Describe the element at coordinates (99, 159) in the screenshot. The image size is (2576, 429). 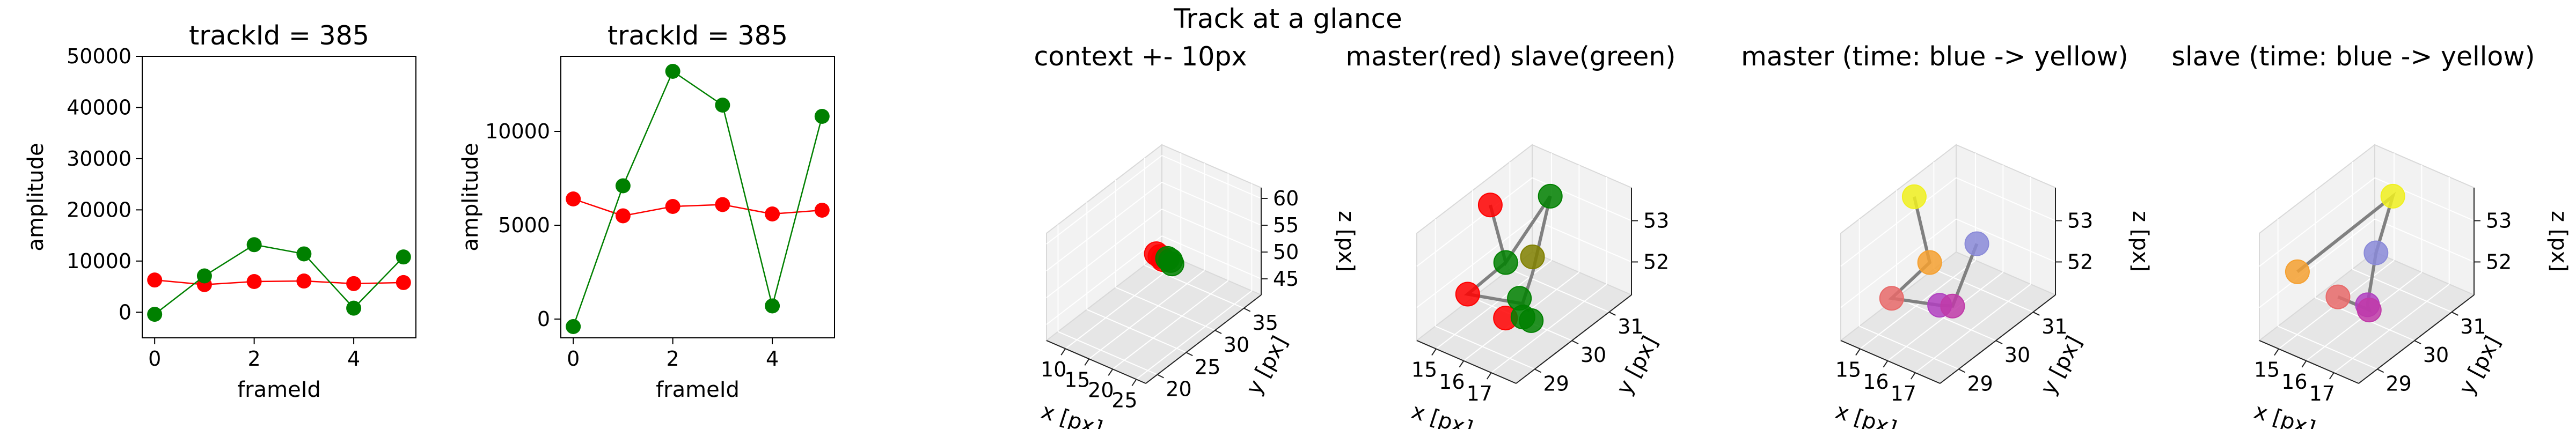
I see `y-tick-label: 30000` at that location.